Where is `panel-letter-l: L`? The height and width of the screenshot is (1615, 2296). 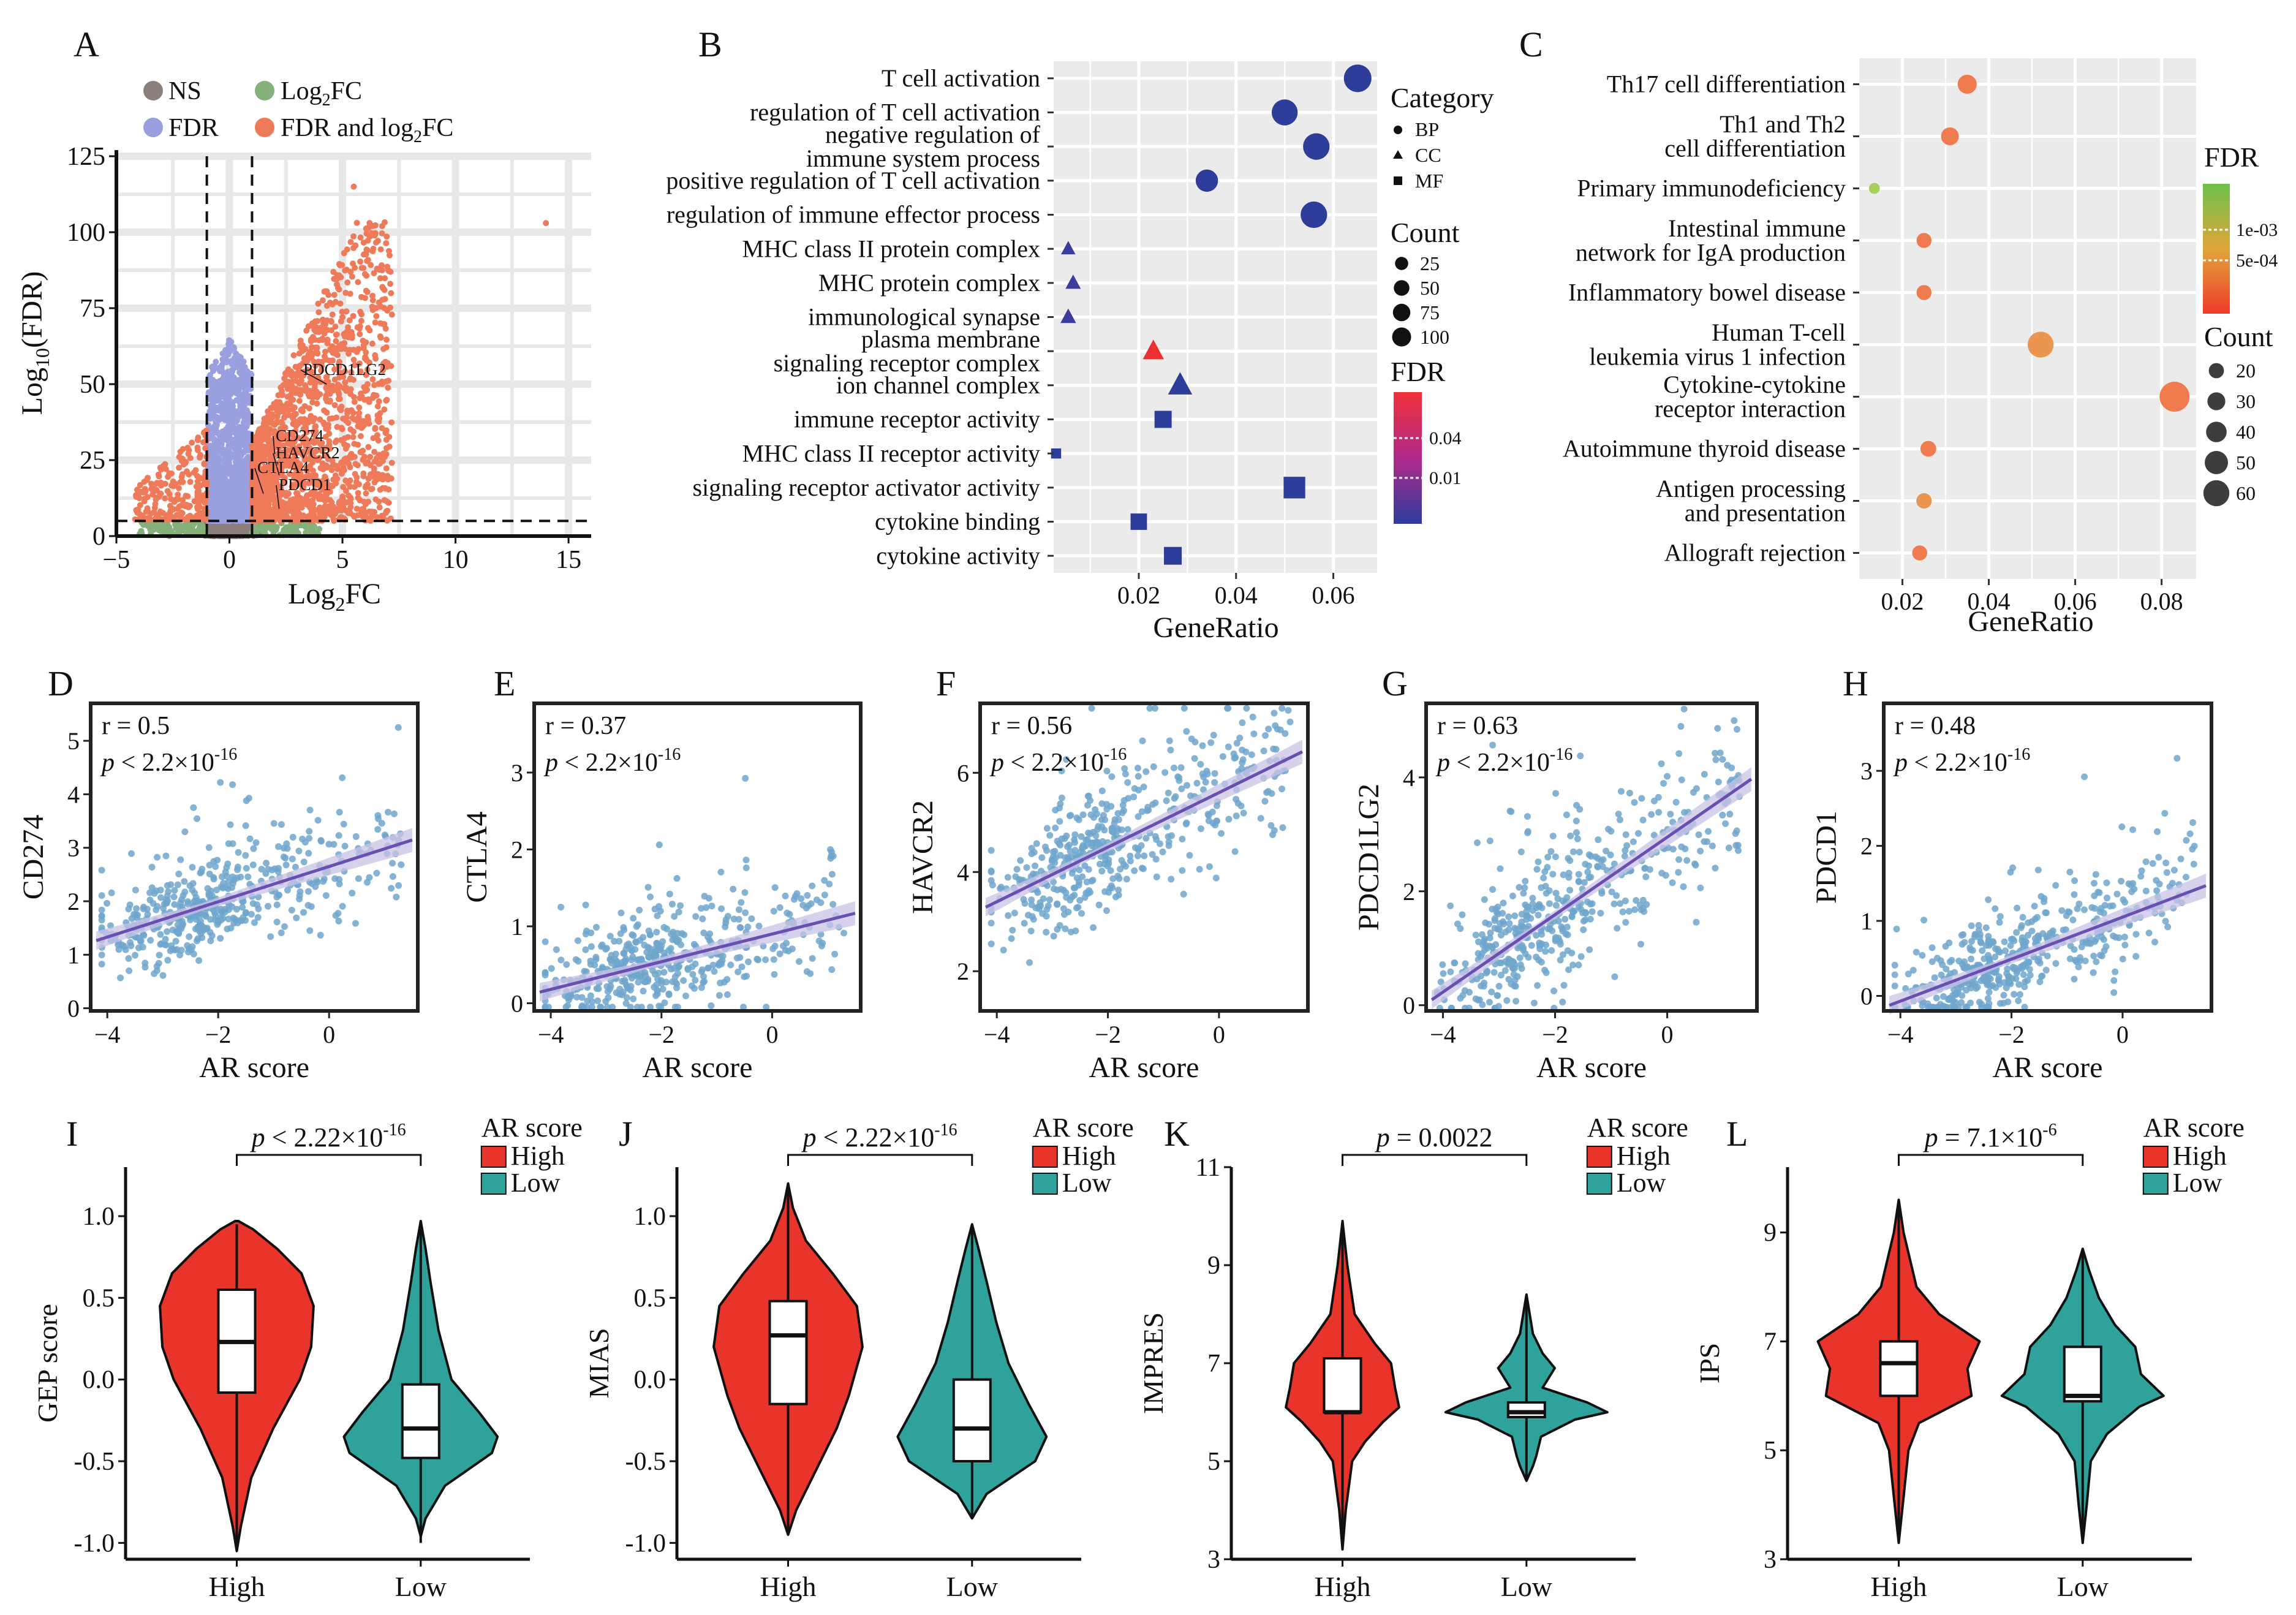
panel-letter-l: L is located at coordinates (1737, 1134).